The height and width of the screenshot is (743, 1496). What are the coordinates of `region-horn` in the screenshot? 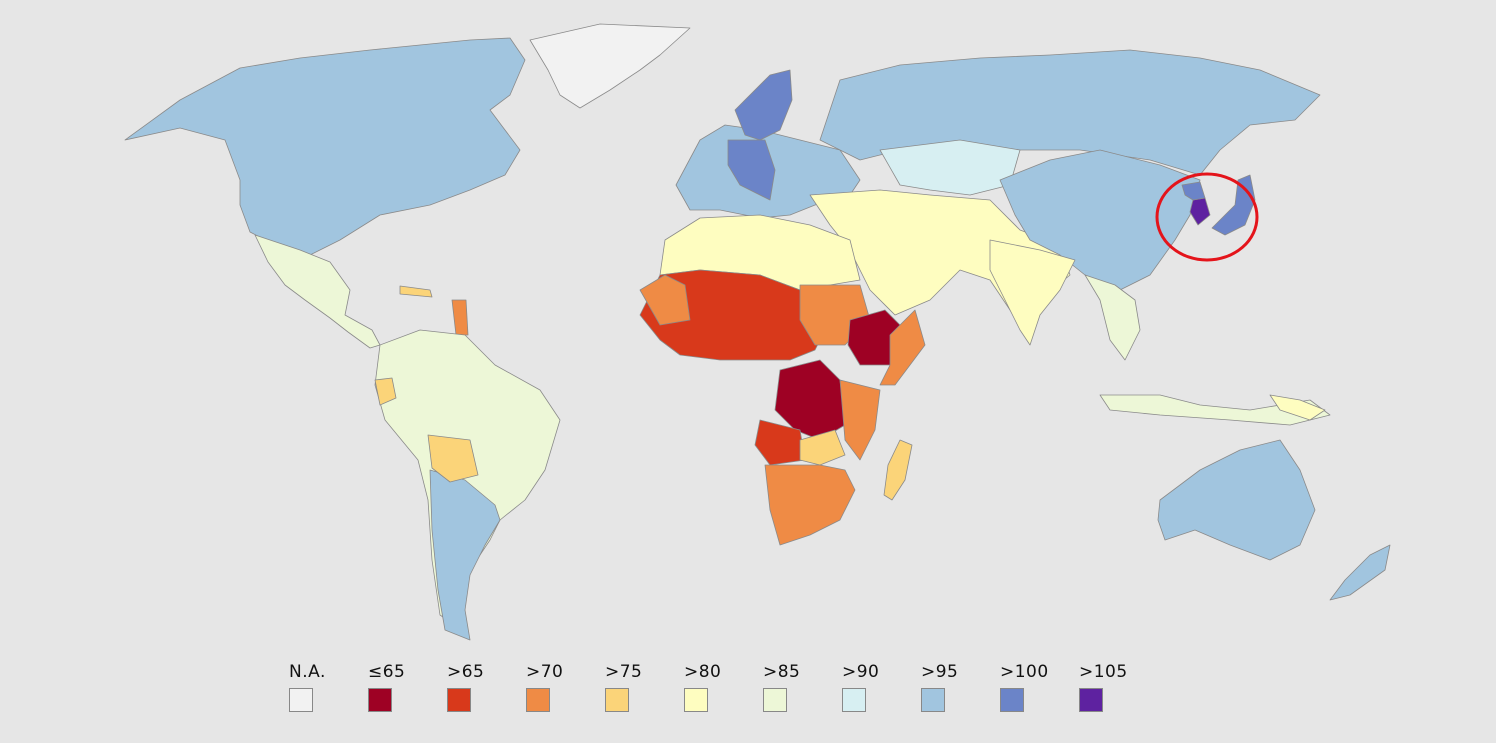 It's located at (902, 347).